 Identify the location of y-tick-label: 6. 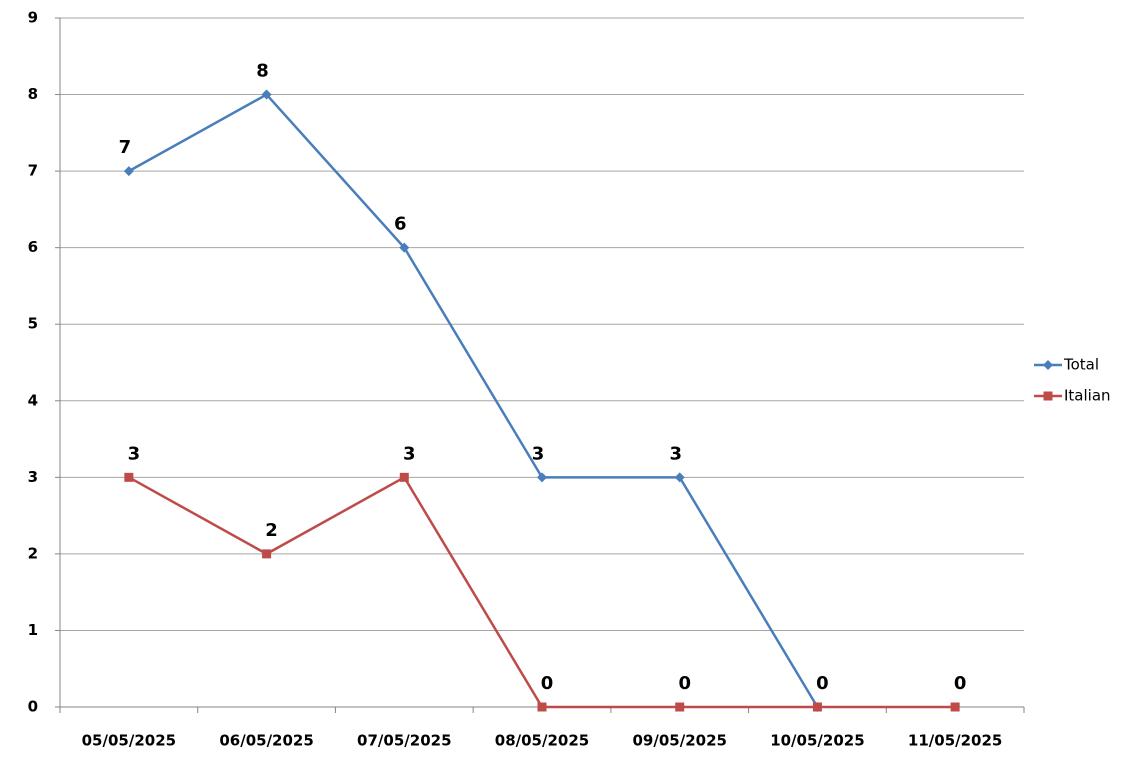
(33, 247).